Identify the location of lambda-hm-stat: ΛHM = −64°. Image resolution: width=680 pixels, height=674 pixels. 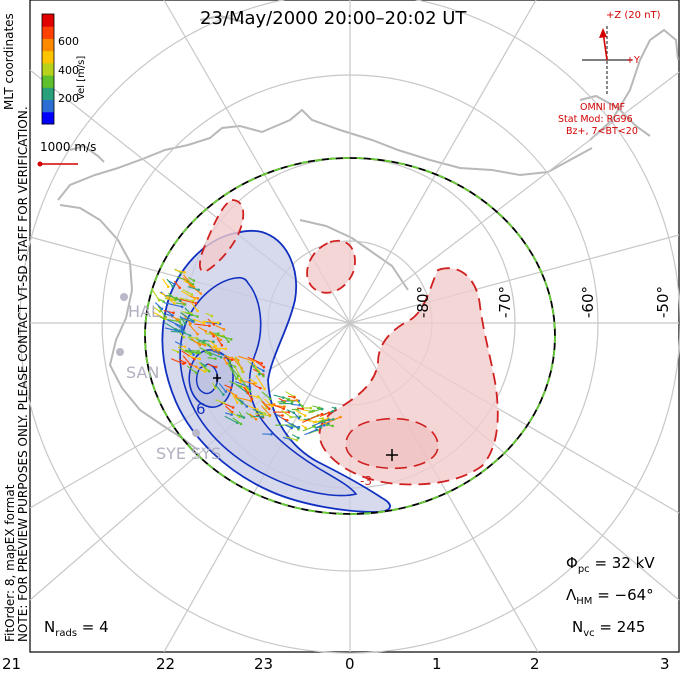
(610, 596).